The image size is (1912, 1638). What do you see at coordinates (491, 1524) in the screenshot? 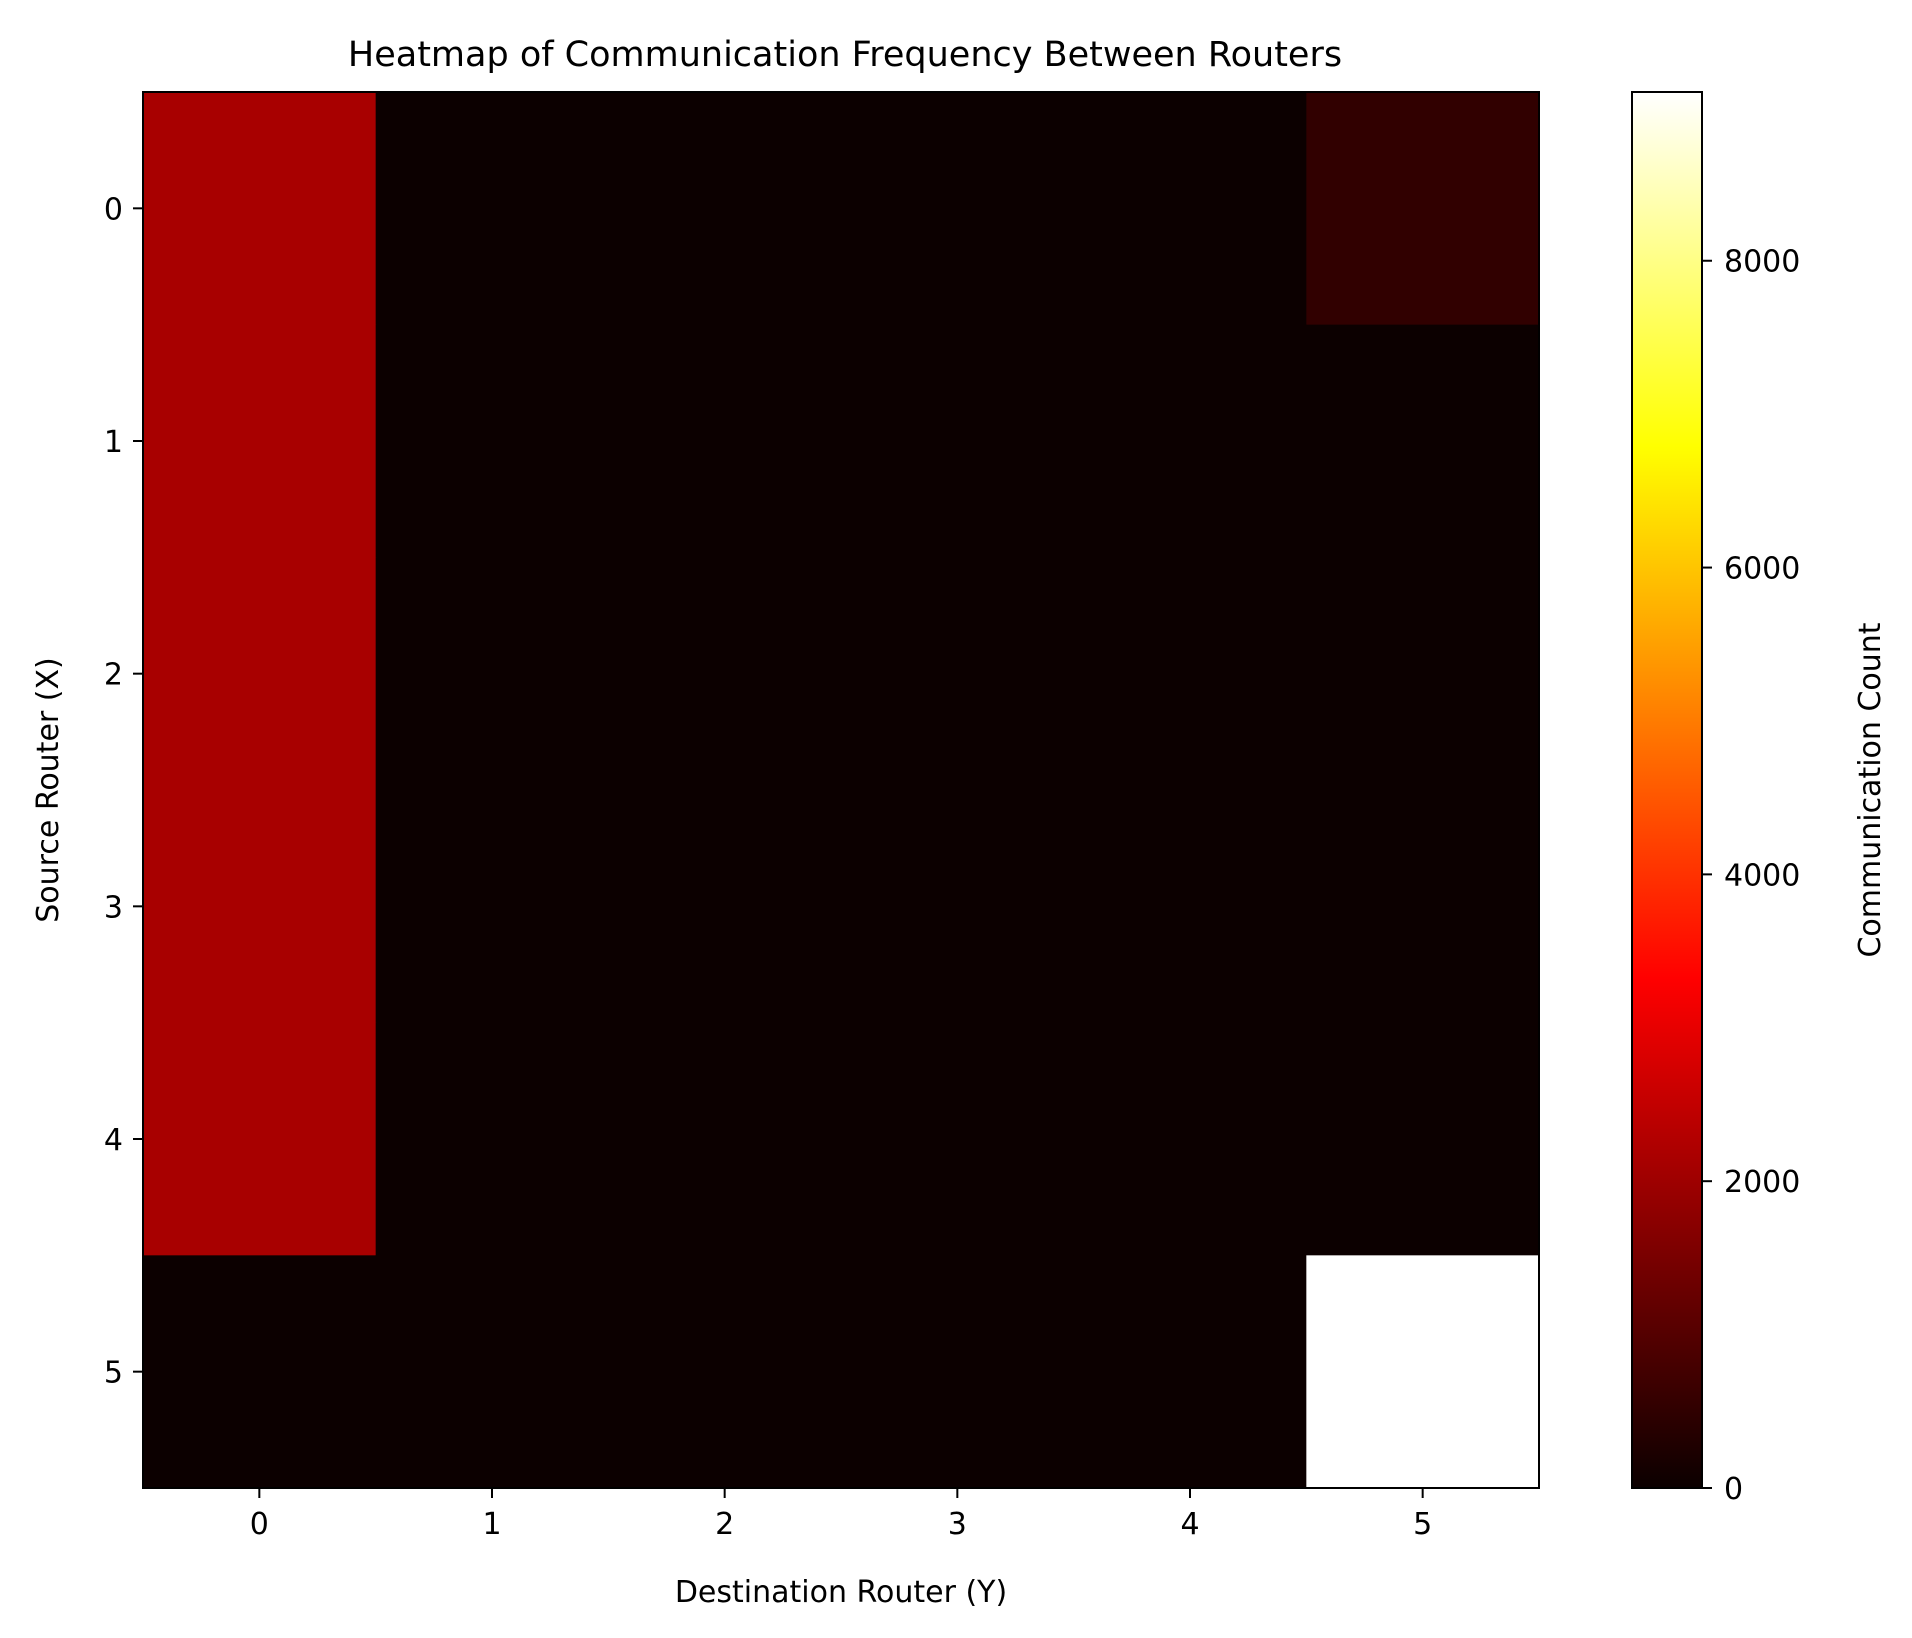
I see `x-tick-label: 1` at bounding box center [491, 1524].